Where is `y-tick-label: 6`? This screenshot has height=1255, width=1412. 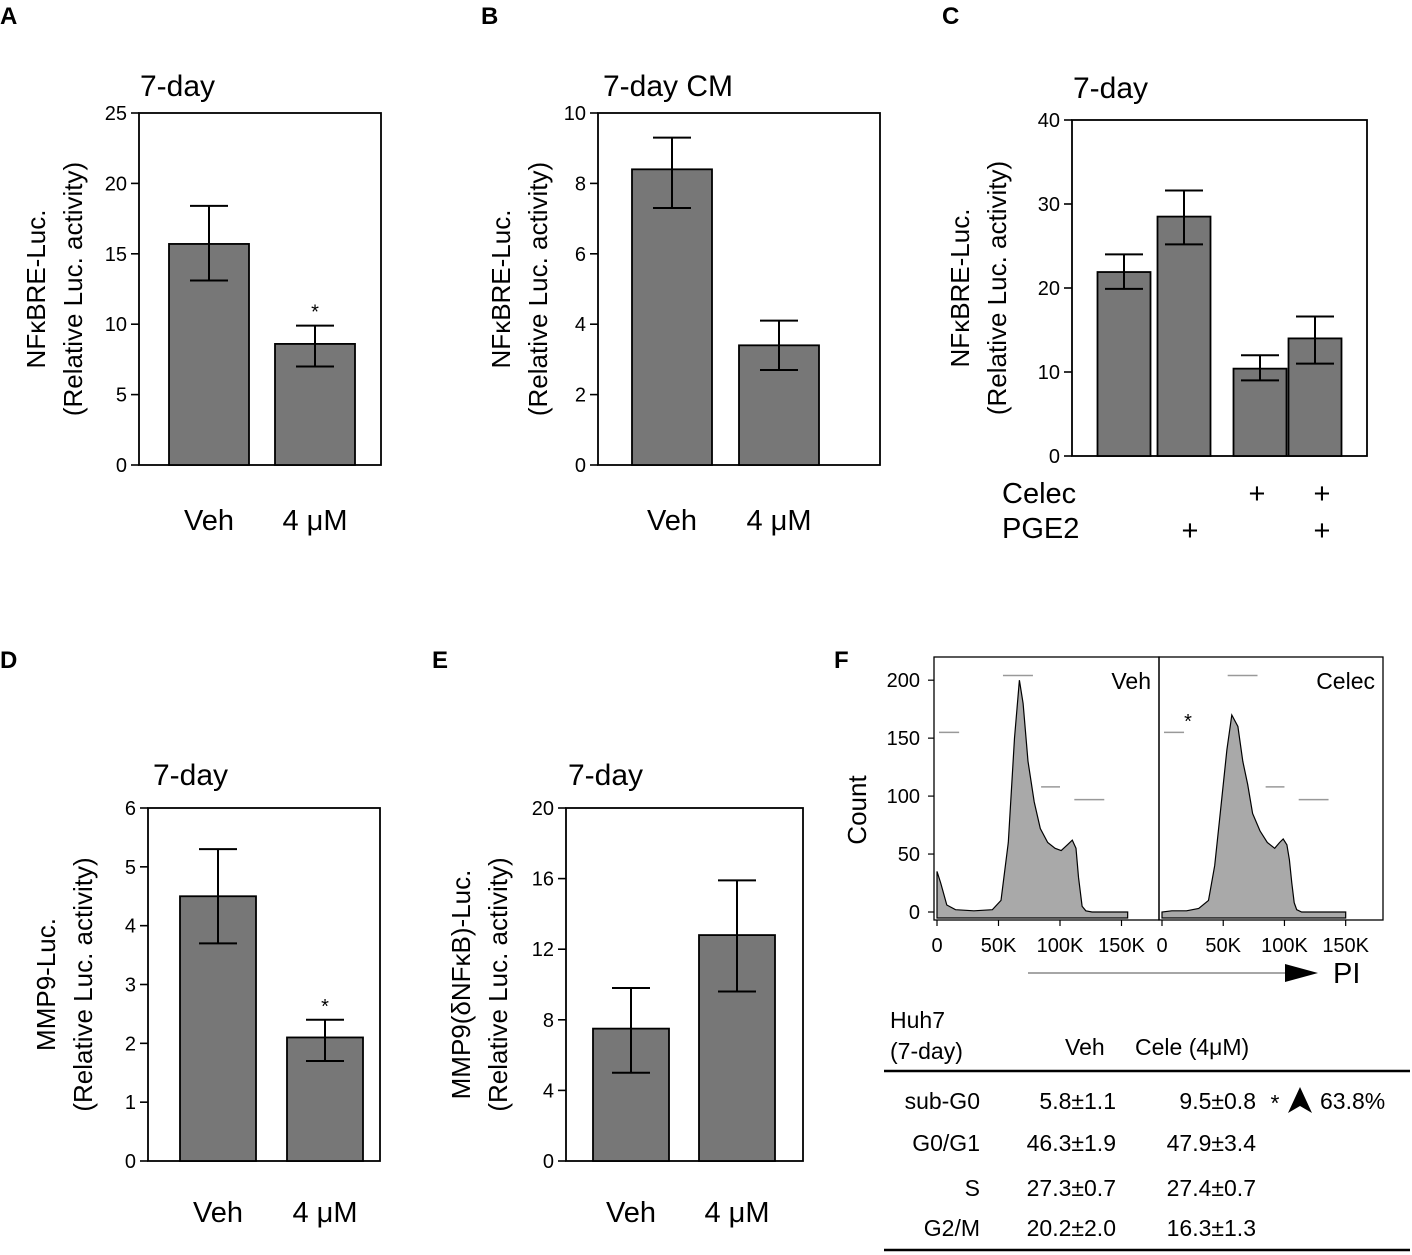
y-tick-label: 6 is located at coordinates (580, 255).